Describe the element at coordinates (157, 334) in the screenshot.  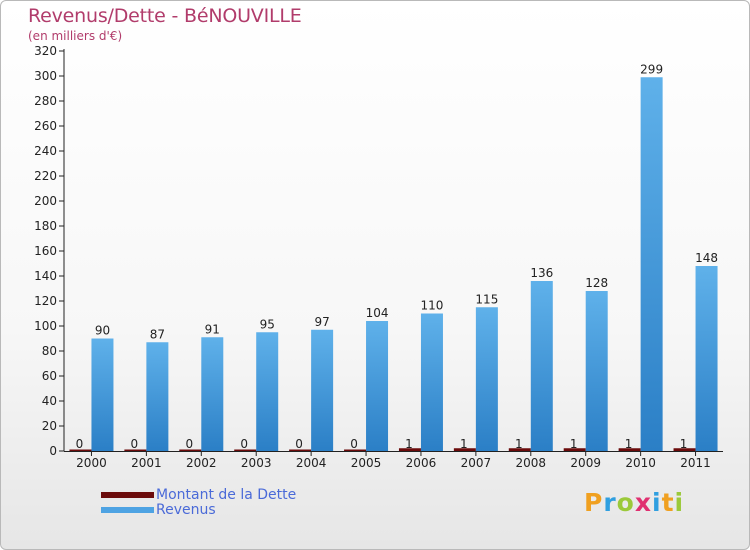
I see `data-label-revenus: 87` at that location.